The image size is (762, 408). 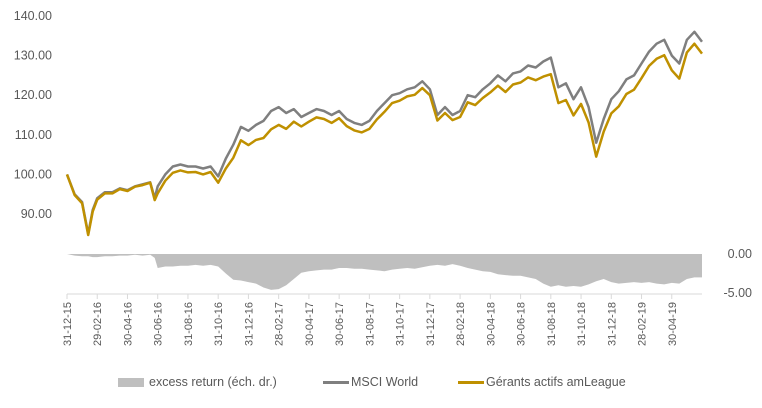 What do you see at coordinates (556, 382) in the screenshot?
I see `legend-label: Gérants actifs amLeague` at bounding box center [556, 382].